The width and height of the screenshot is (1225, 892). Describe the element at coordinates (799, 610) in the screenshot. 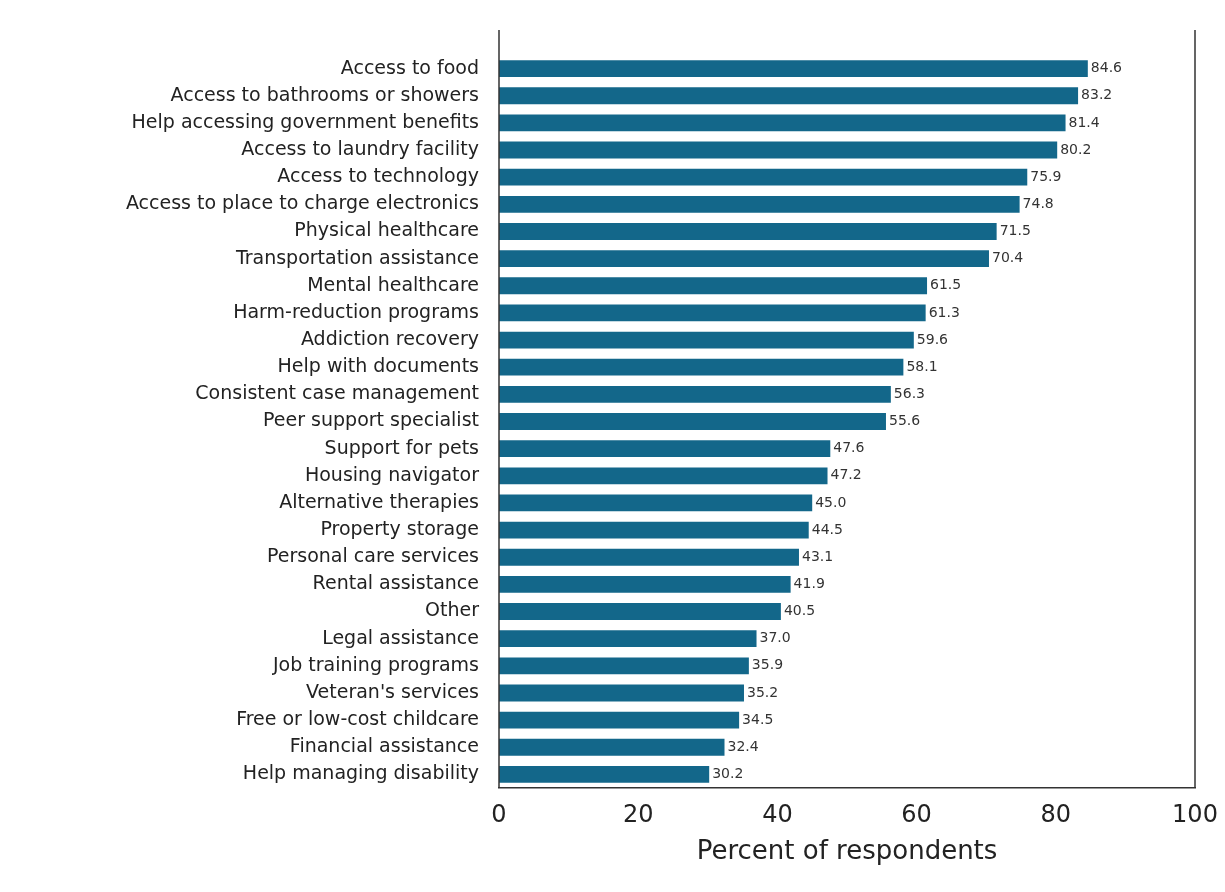

I see `data-label: 40.5` at that location.